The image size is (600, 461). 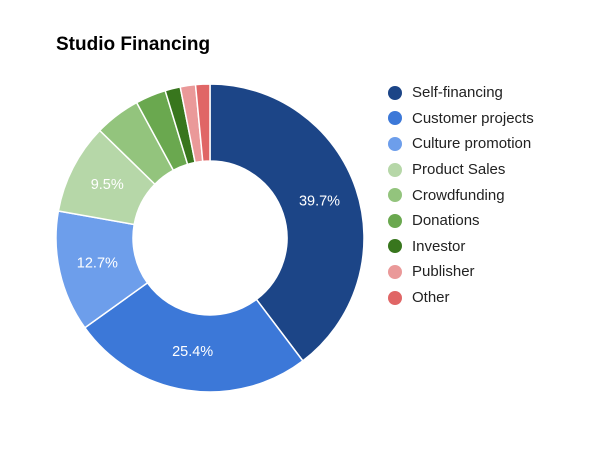 I want to click on chart-title: Studio Financing, so click(x=133, y=44).